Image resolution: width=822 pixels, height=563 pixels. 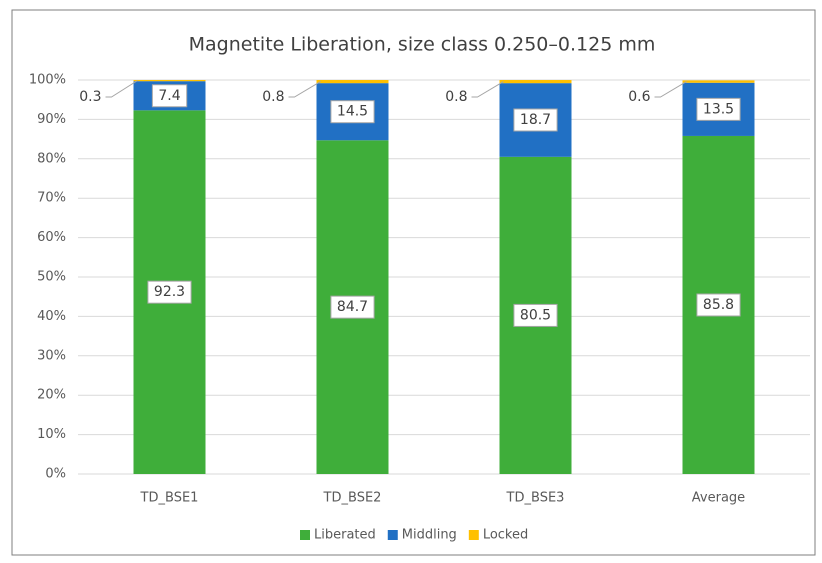 What do you see at coordinates (51, 395) in the screenshot?
I see `y-tick-label: 20%` at bounding box center [51, 395].